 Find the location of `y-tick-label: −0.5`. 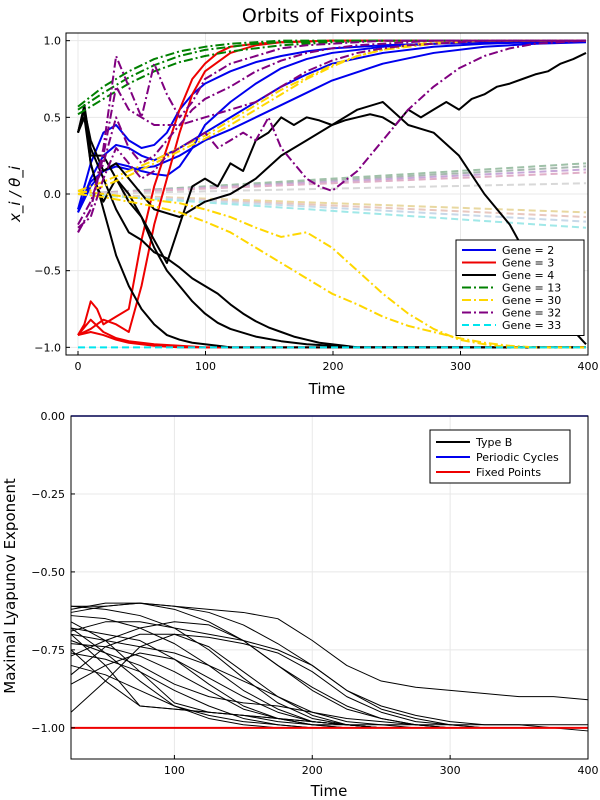

y-tick-label: −0.5 is located at coordinates (47, 271).